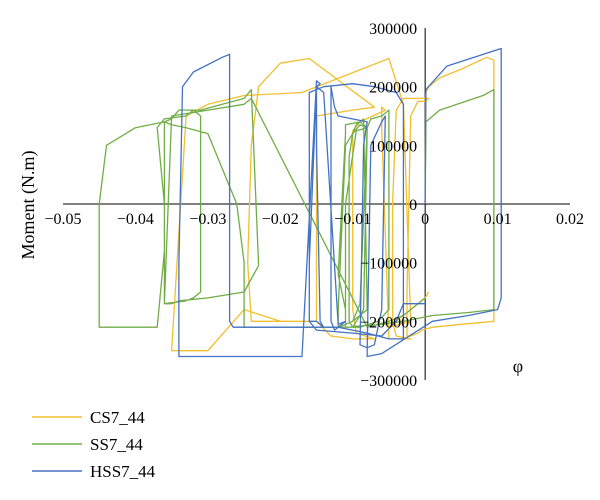 The image size is (600, 500). Describe the element at coordinates (393, 88) in the screenshot. I see `y-tick-label: 200000` at that location.